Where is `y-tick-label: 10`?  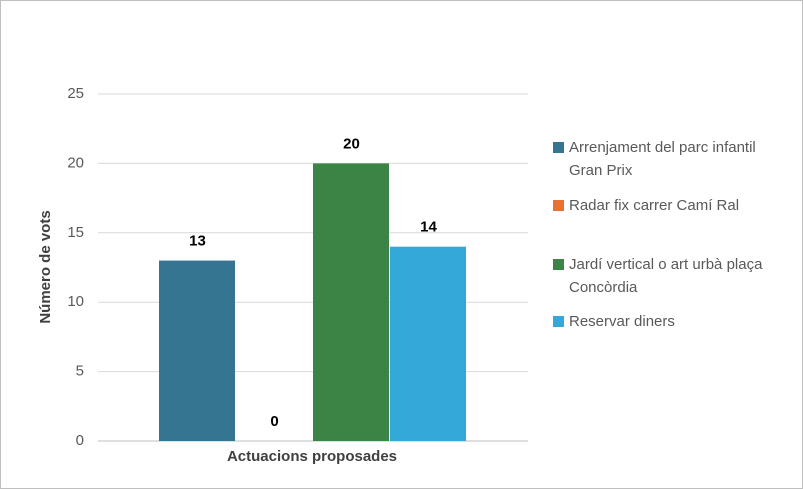 y-tick-label: 10 is located at coordinates (75, 301).